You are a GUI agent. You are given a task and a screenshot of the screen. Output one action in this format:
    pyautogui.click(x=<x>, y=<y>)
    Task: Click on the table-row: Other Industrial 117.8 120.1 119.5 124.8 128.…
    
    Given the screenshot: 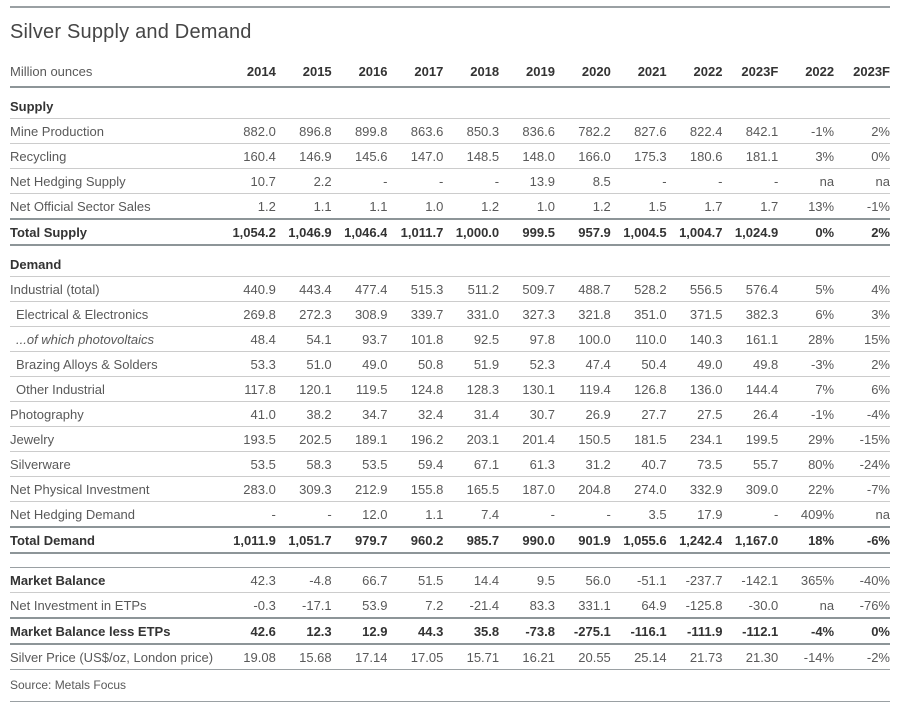 What is the action you would take?
    pyautogui.click(x=450, y=389)
    